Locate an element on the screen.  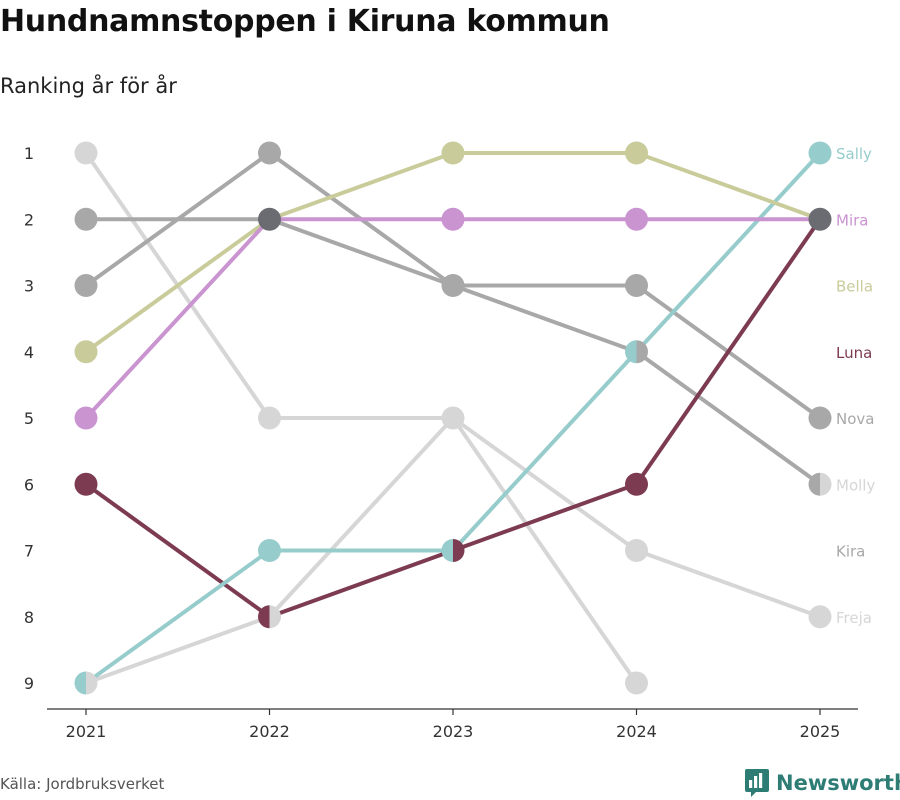
y-tick-label: 4 is located at coordinates (29, 352).